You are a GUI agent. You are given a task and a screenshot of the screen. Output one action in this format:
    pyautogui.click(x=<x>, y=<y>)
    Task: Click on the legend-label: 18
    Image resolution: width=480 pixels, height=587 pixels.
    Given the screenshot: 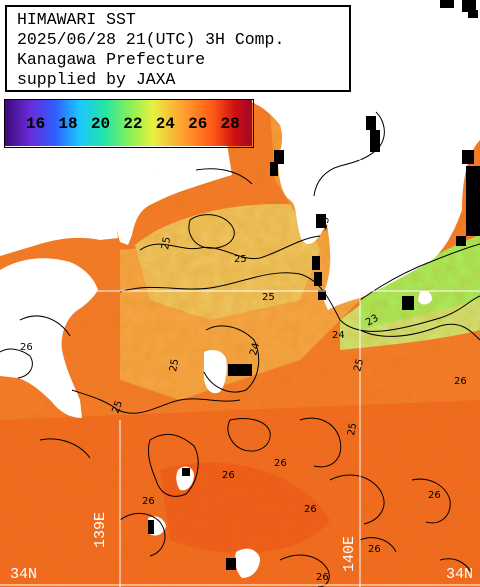 What is the action you would take?
    pyautogui.click(x=68, y=123)
    